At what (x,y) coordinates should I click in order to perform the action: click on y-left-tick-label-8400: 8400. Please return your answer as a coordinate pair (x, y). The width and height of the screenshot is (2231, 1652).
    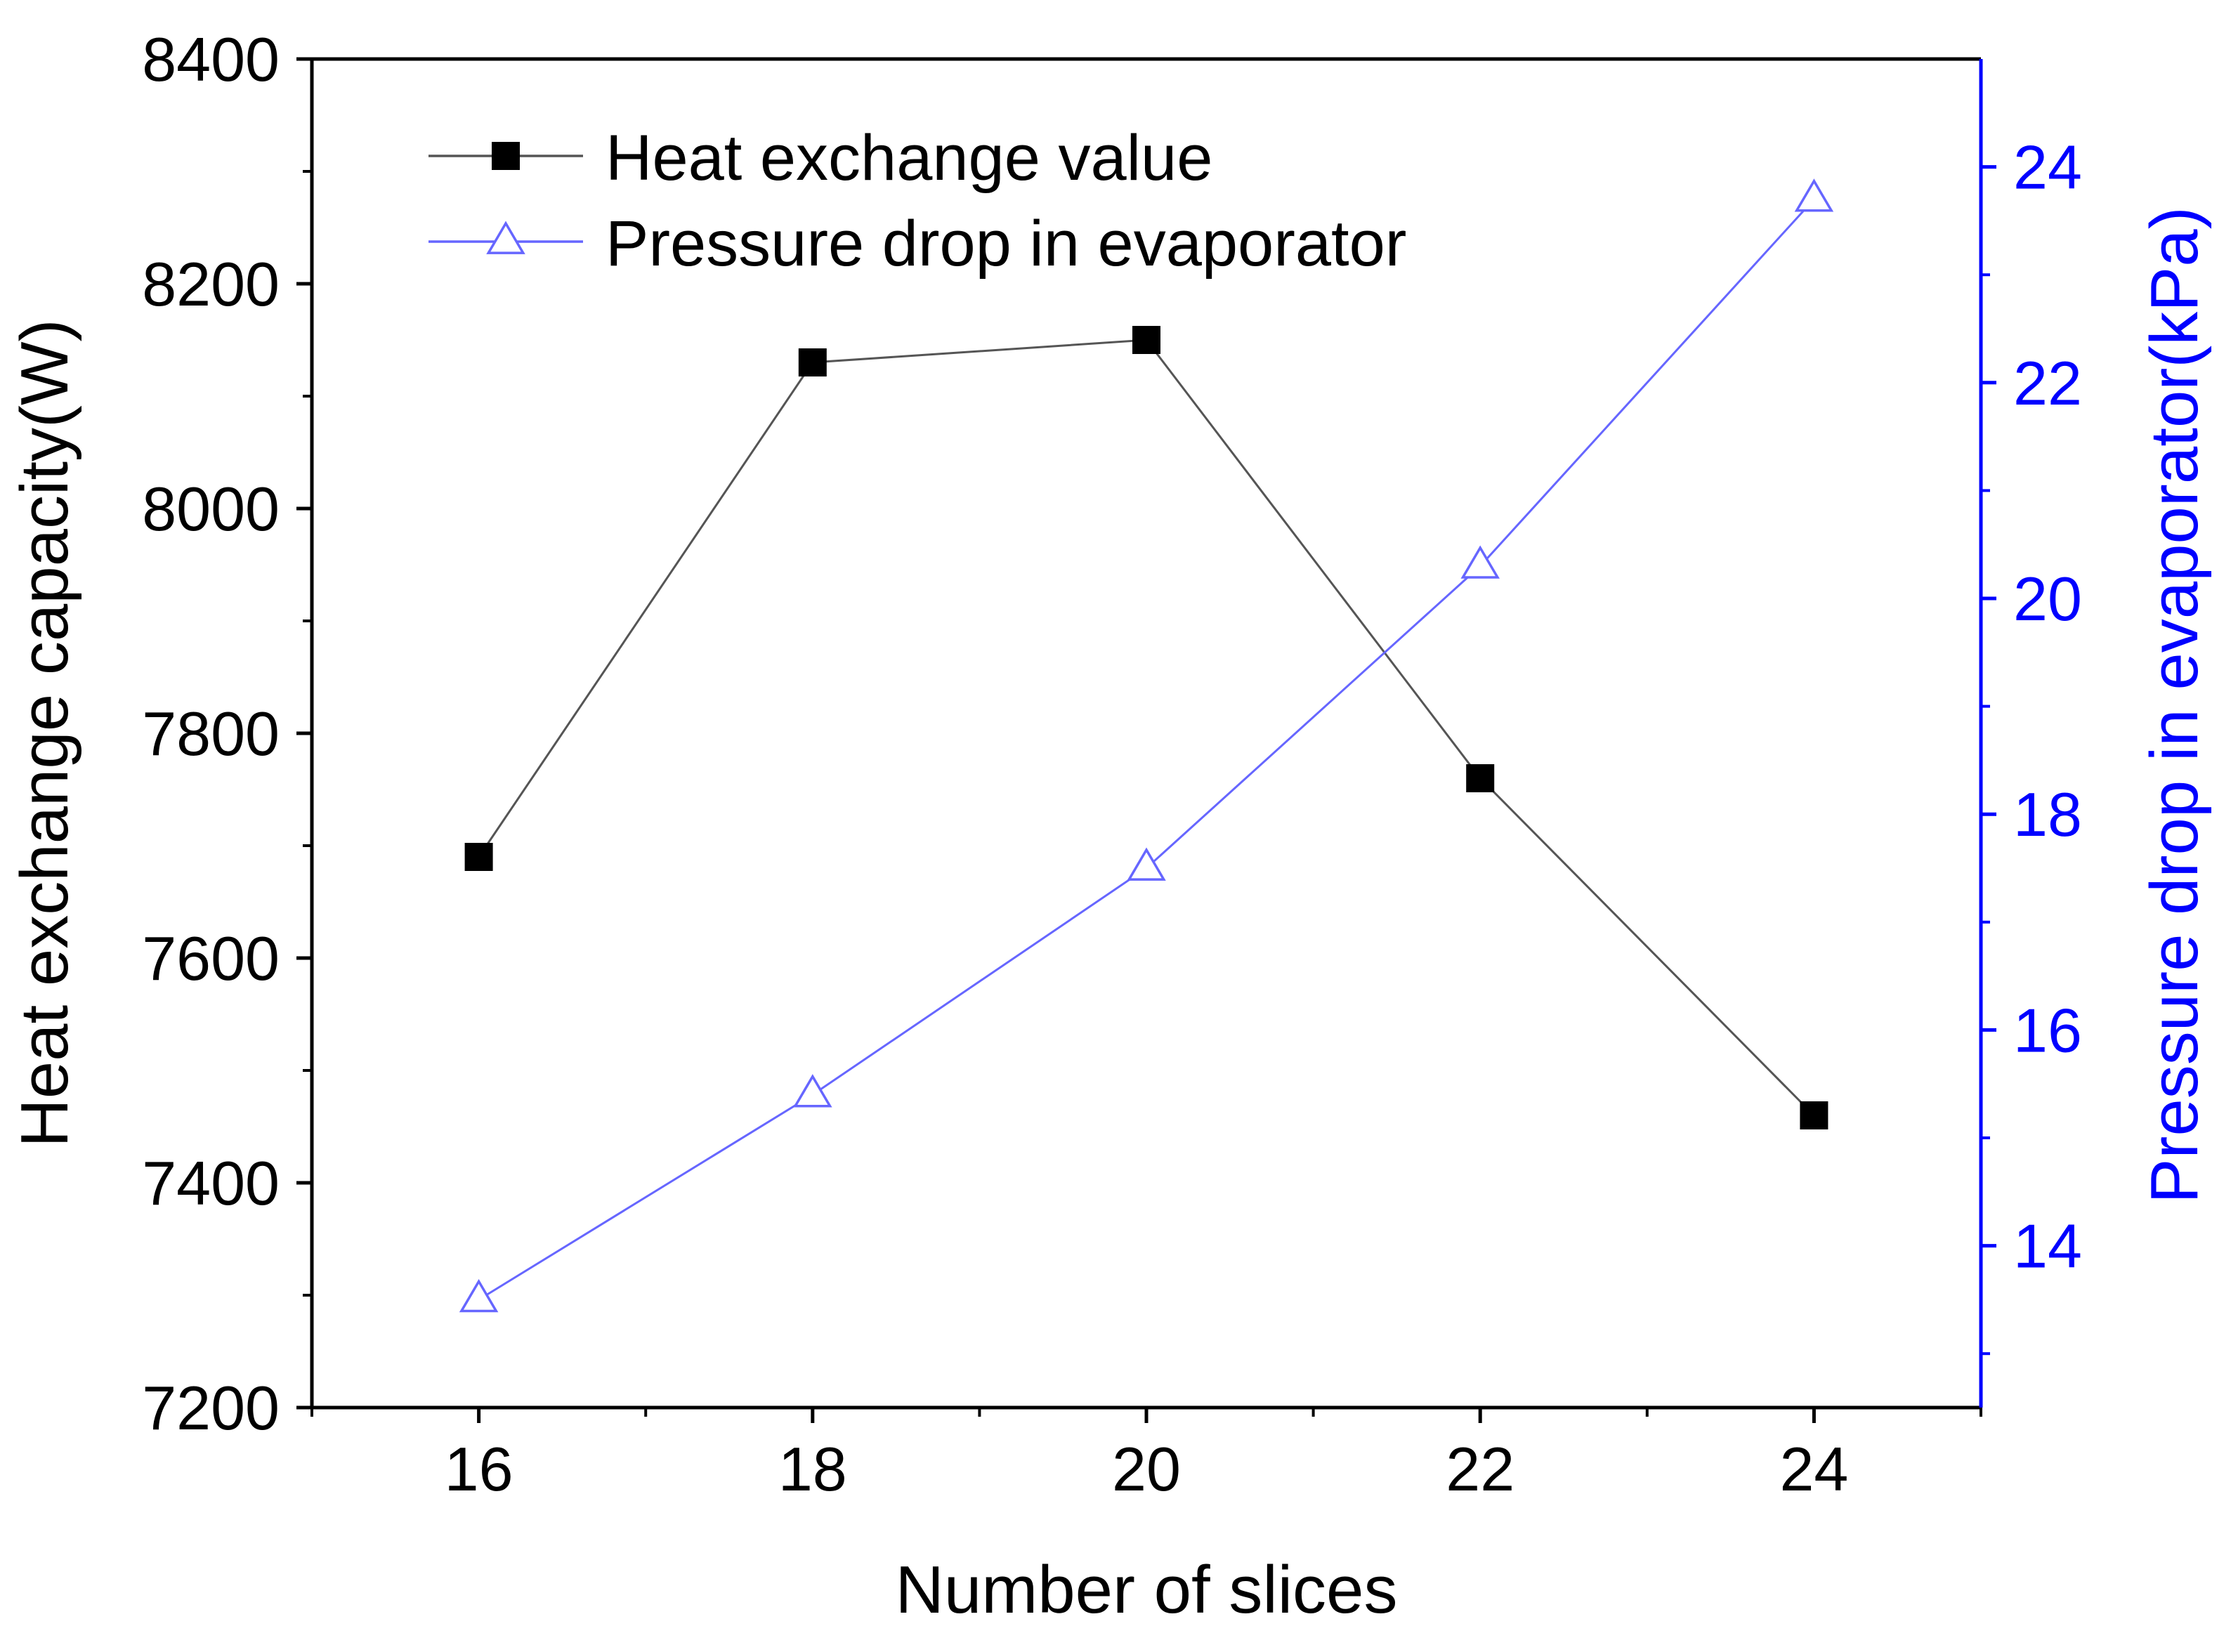
    Looking at the image, I should click on (211, 59).